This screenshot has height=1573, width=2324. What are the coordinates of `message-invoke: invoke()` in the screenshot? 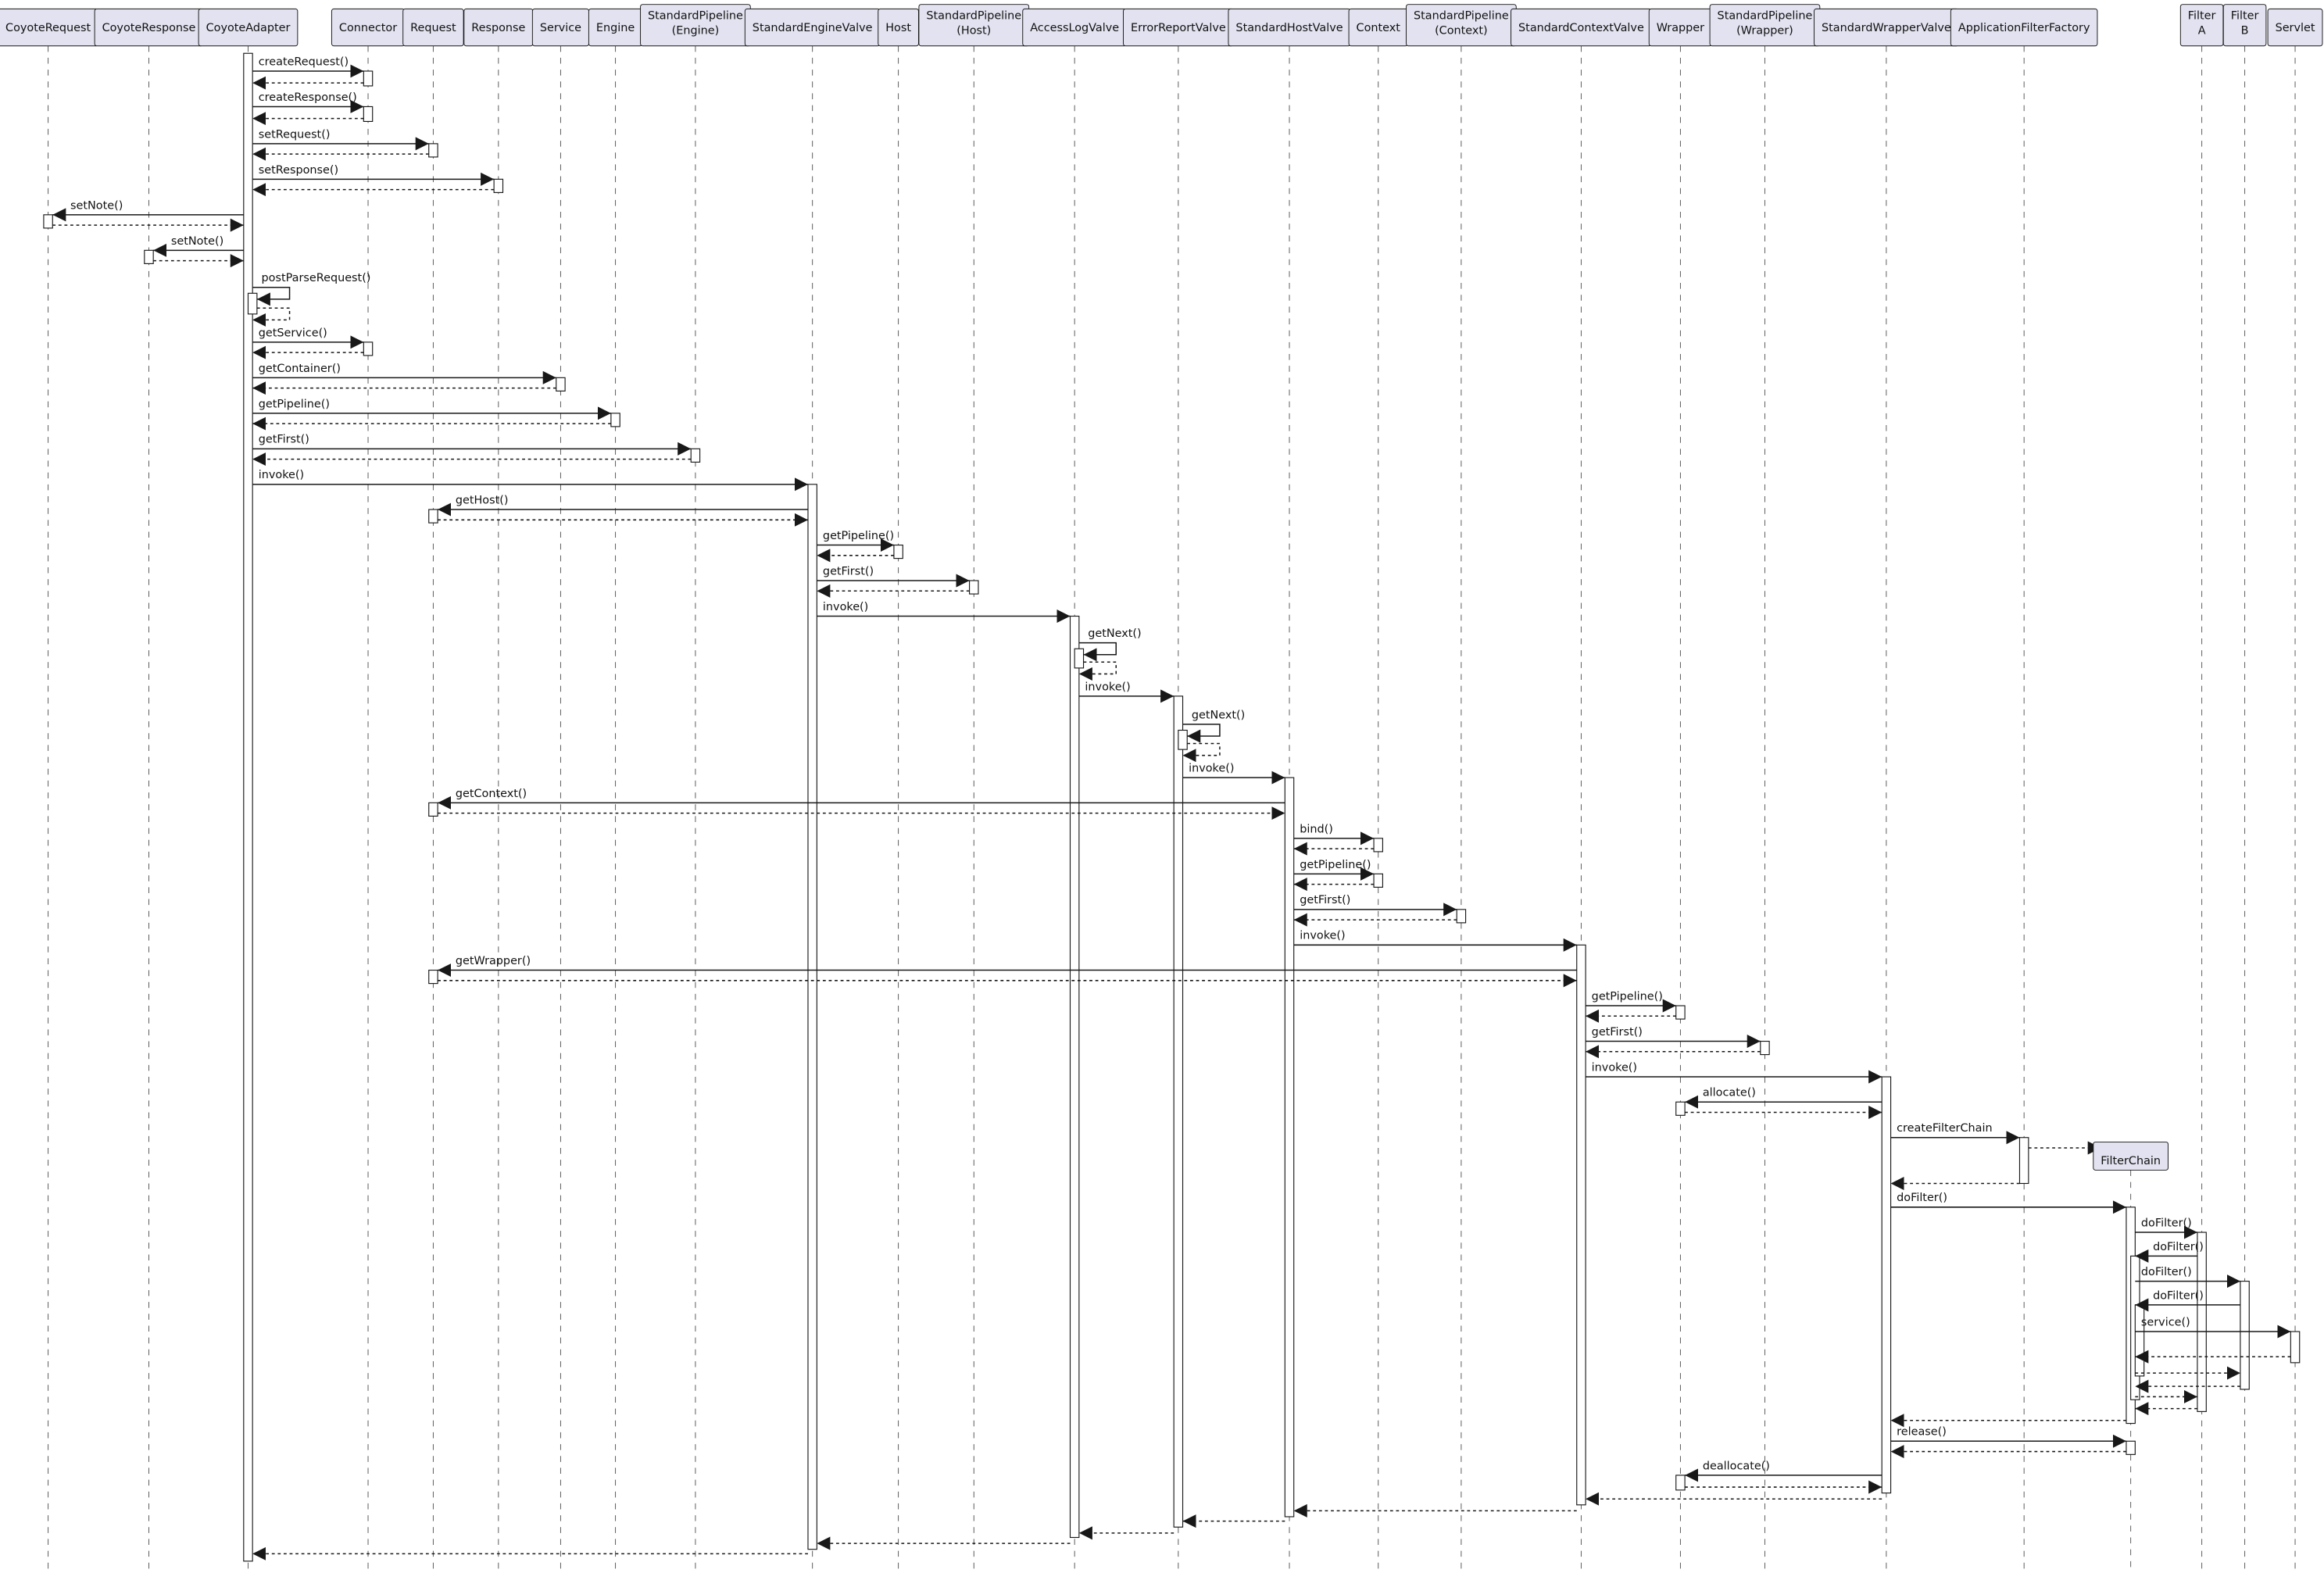 It's located at (1233, 774).